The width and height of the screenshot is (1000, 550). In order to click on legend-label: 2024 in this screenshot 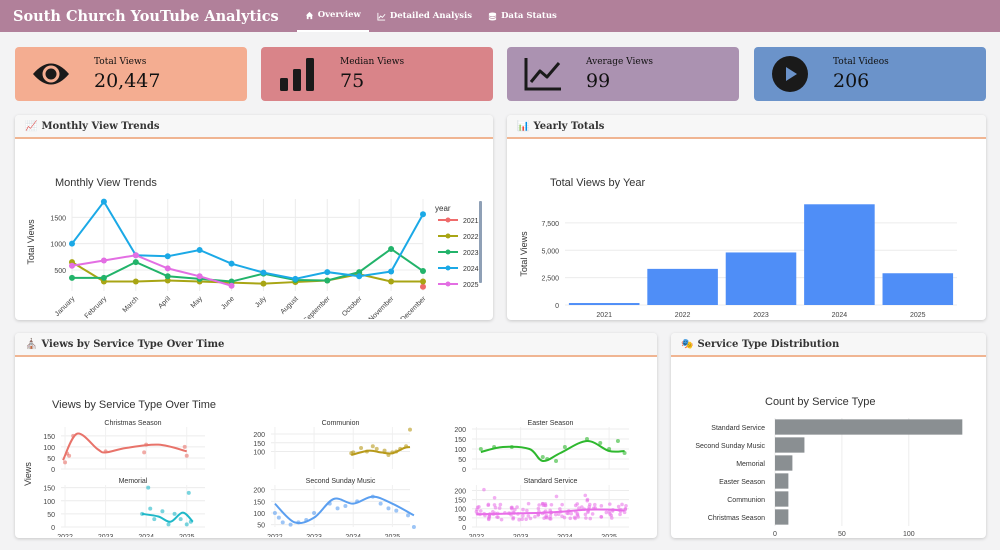, I will do `click(471, 269)`.